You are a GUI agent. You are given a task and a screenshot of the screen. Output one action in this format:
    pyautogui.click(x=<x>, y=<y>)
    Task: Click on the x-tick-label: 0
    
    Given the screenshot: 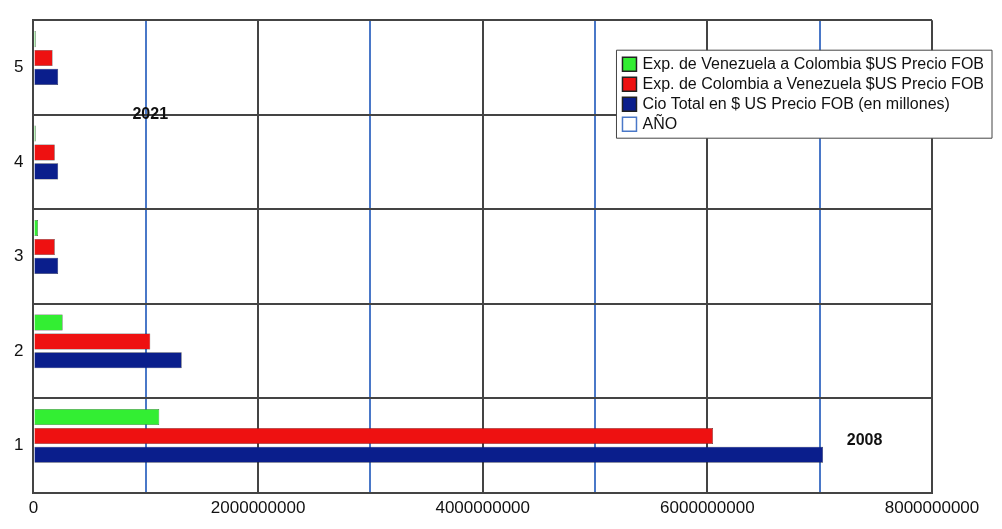 What is the action you would take?
    pyautogui.click(x=33, y=508)
    